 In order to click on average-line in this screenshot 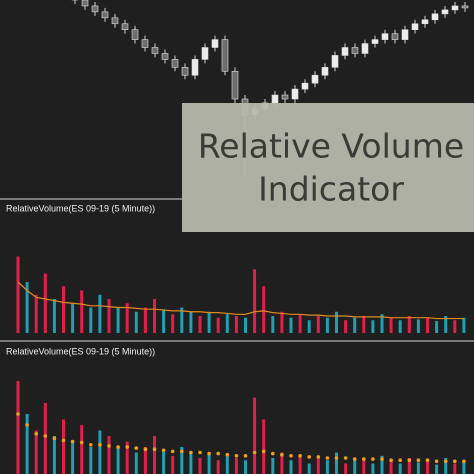, I will do `click(240, 300)`.